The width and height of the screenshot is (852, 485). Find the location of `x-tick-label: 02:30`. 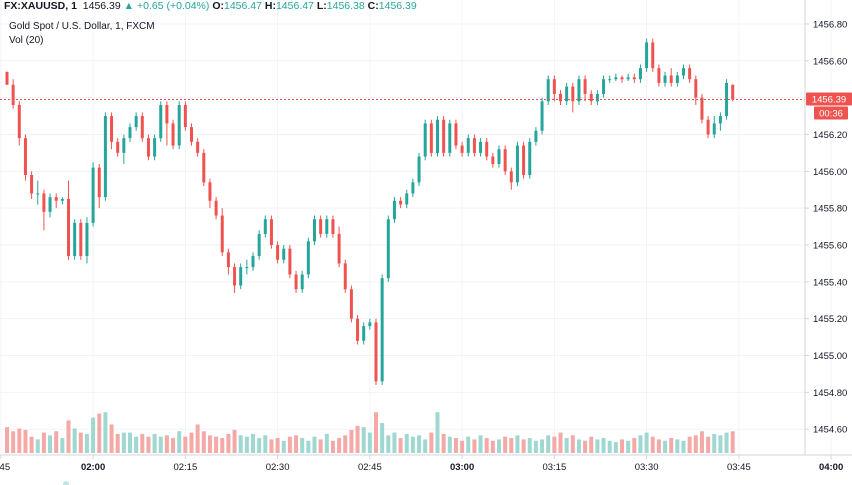

x-tick-label: 02:30 is located at coordinates (278, 467).